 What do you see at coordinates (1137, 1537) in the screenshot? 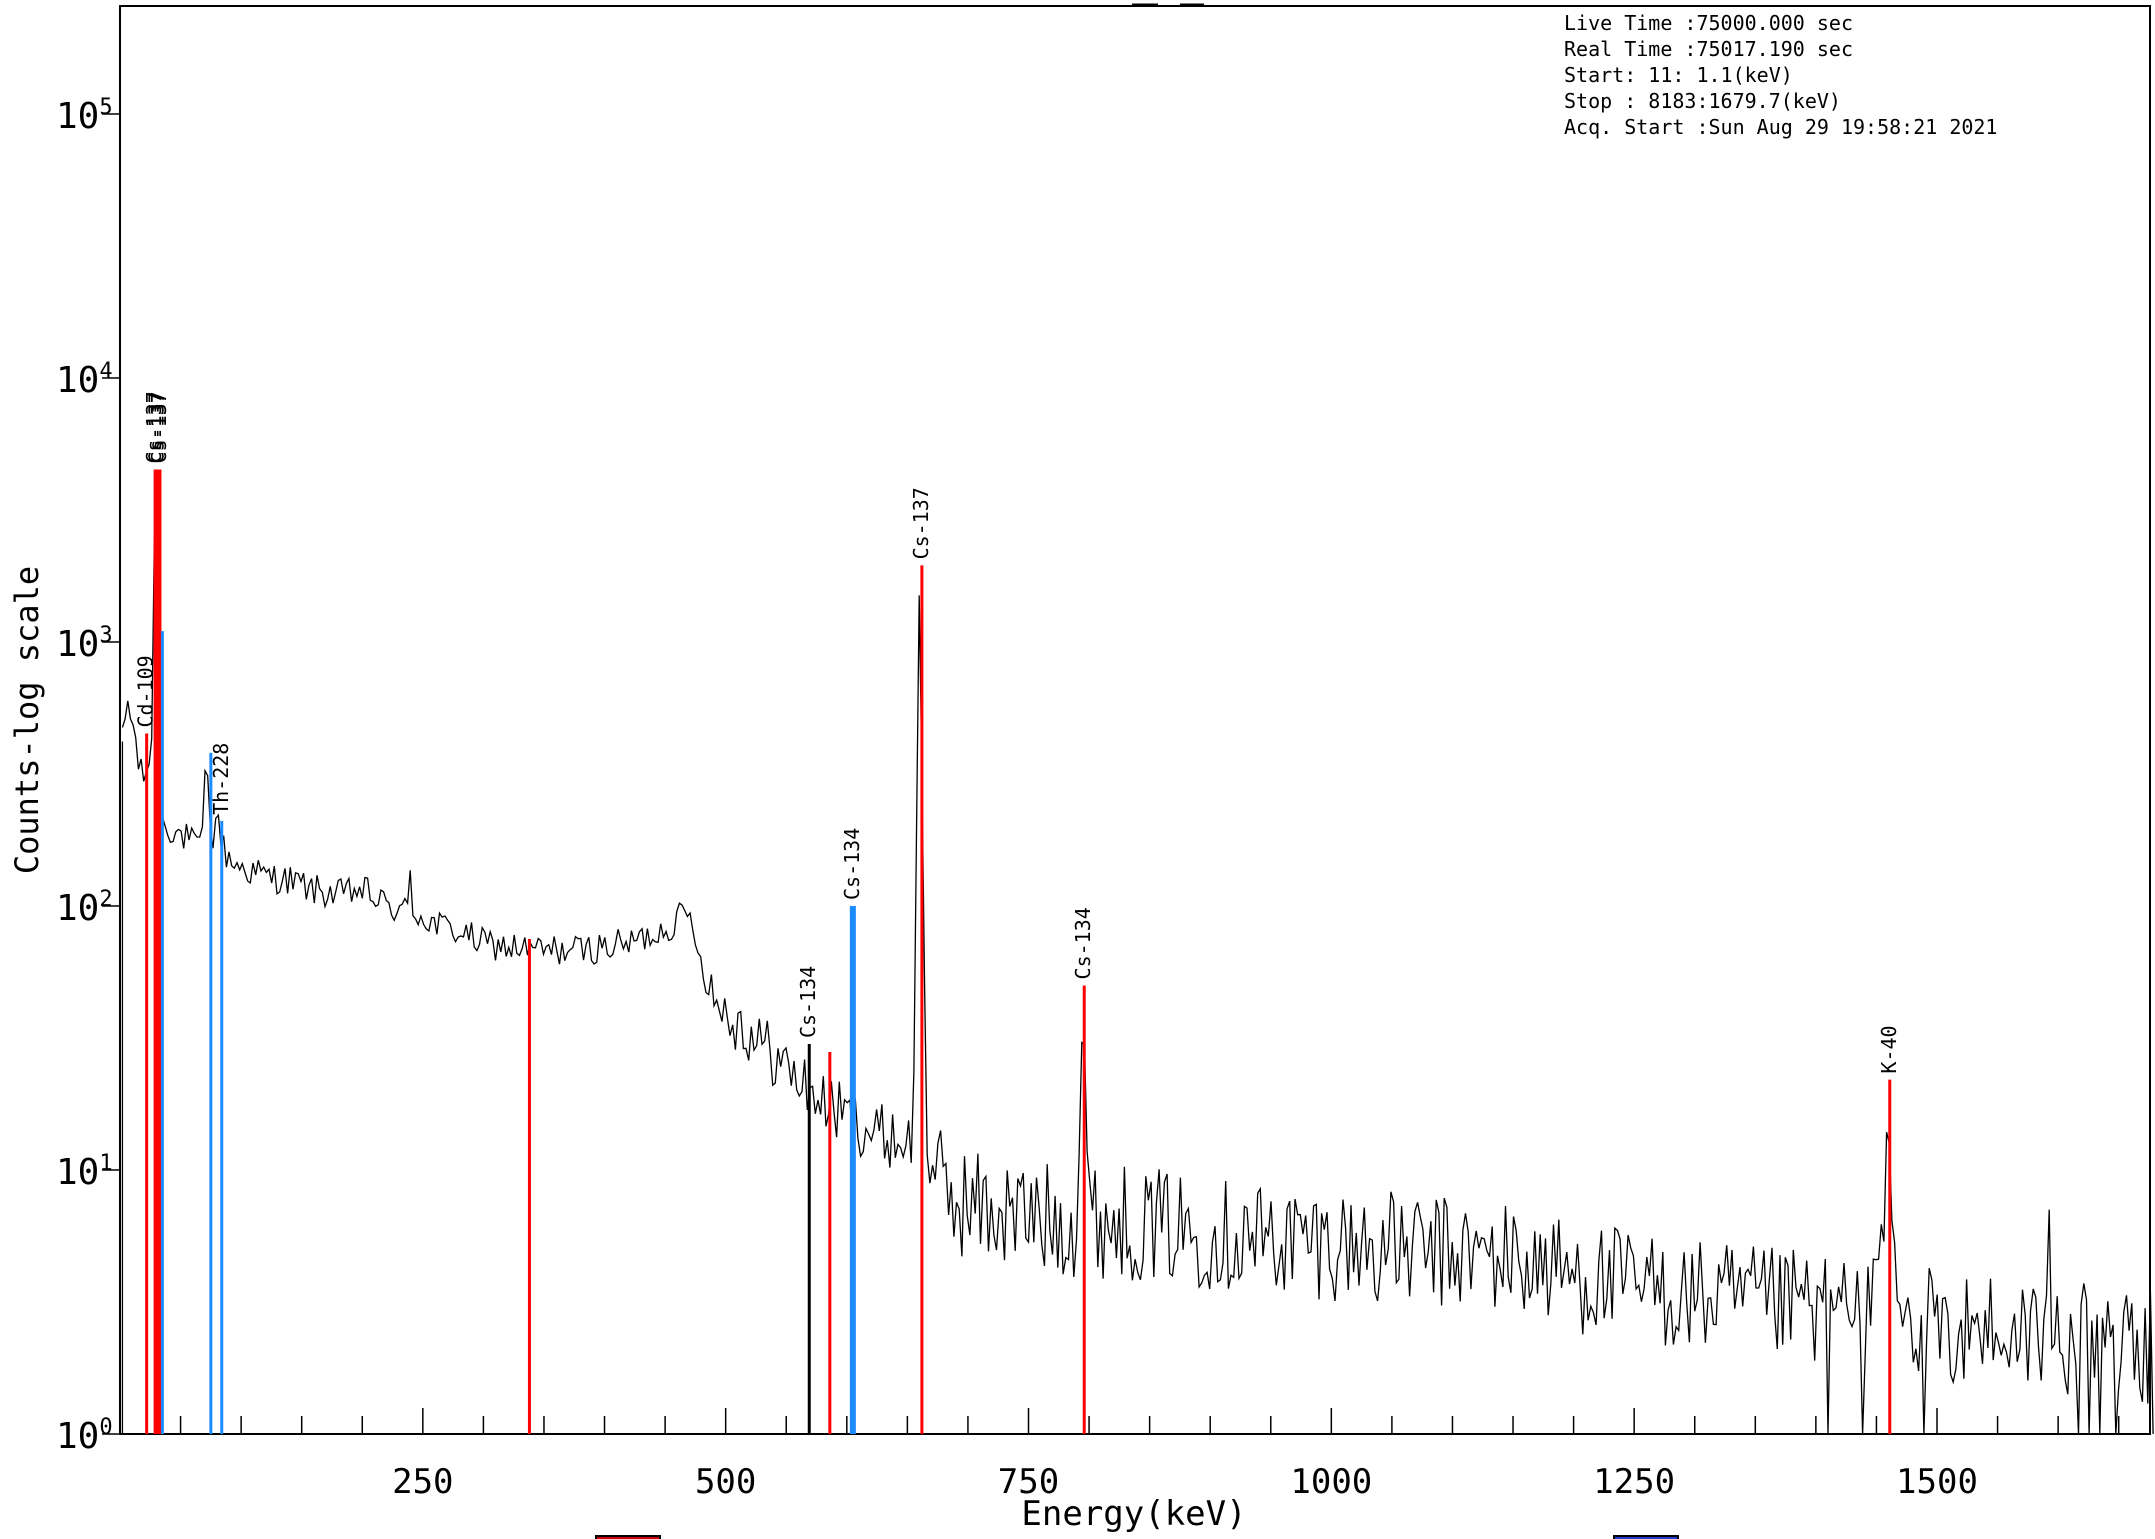
I see `legend` at bounding box center [1137, 1537].